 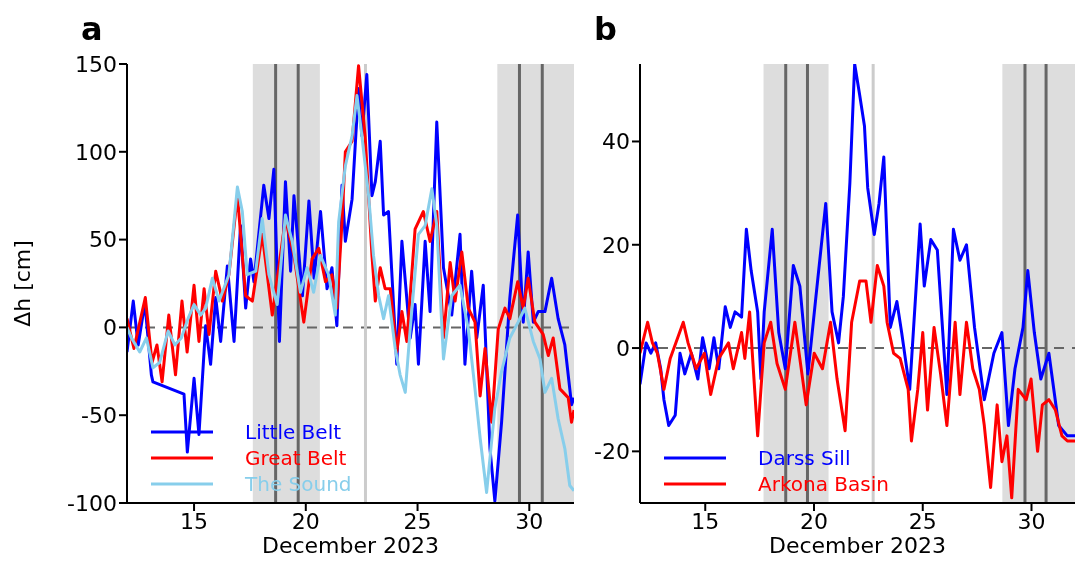 I want to click on y-tick-label: 100, so click(x=96, y=152).